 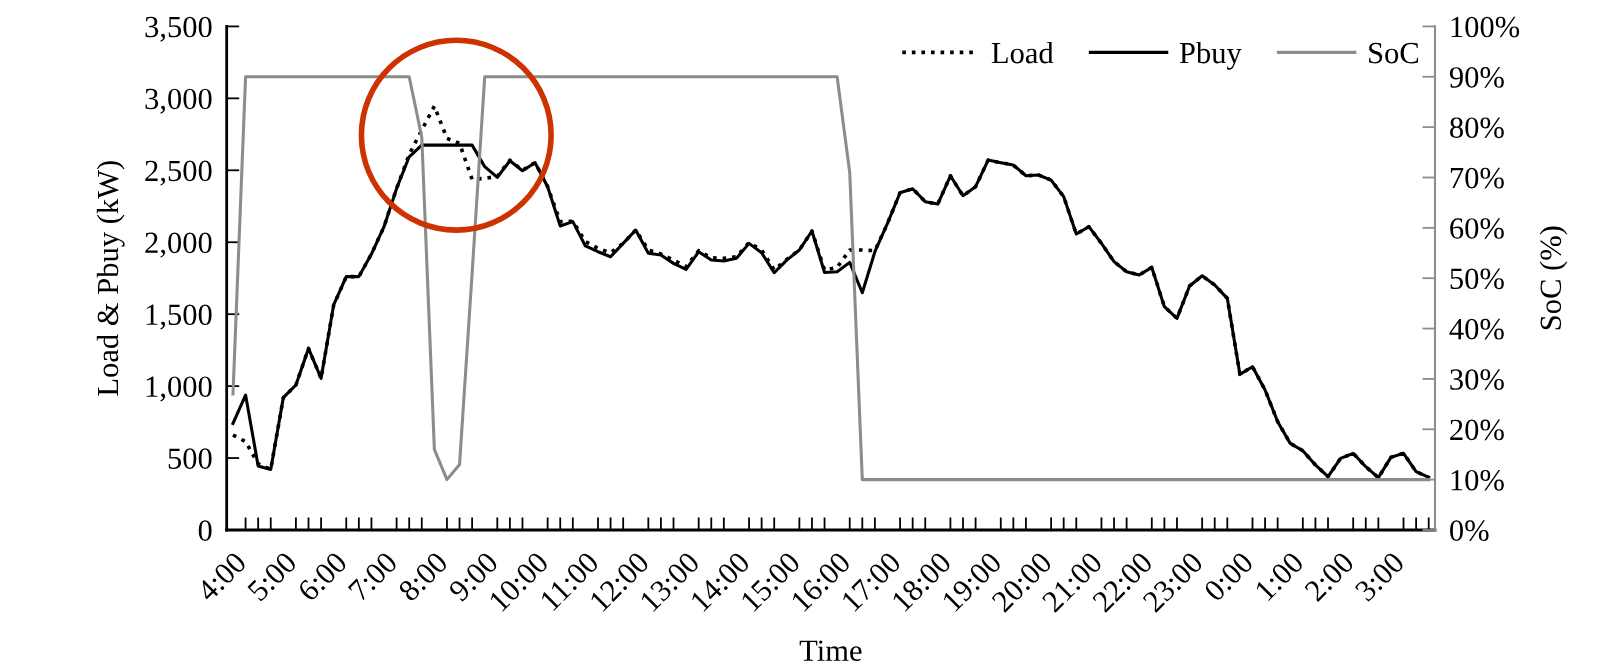 I want to click on y-tick-label: 2,500, so click(x=178, y=173).